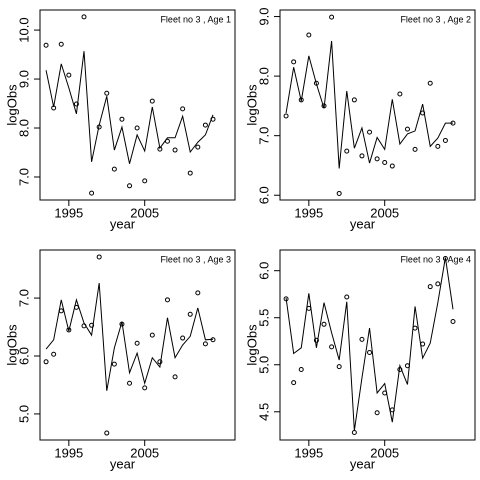  Describe the element at coordinates (195, 19) in the screenshot. I see `annotation: Fleet no 3 , Age 1` at that location.